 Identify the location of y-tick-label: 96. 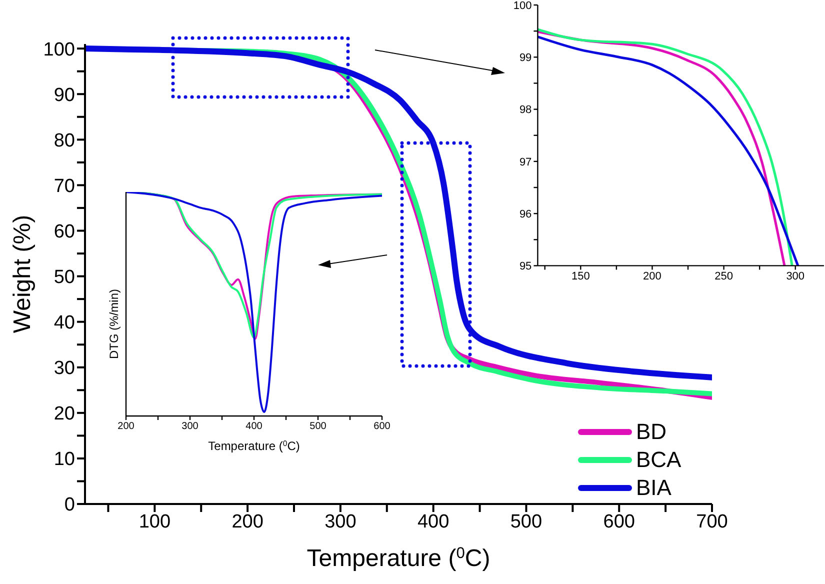
(525, 214).